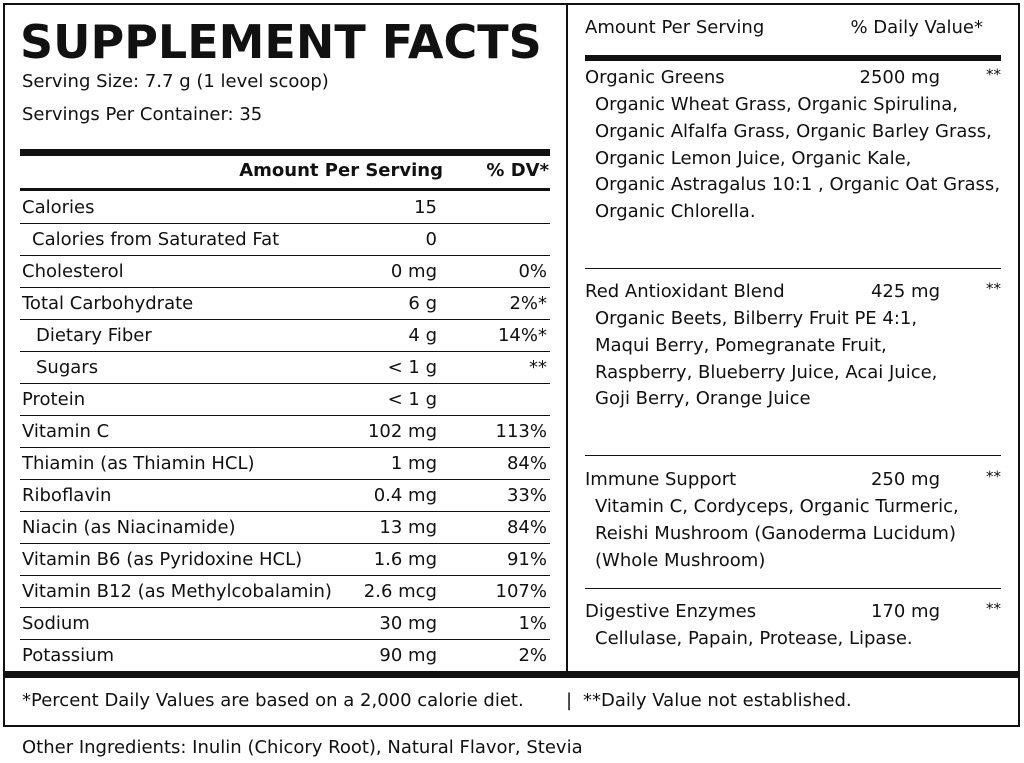 The image size is (1024, 763). I want to click on nutrient-dv: 107%, so click(521, 591).